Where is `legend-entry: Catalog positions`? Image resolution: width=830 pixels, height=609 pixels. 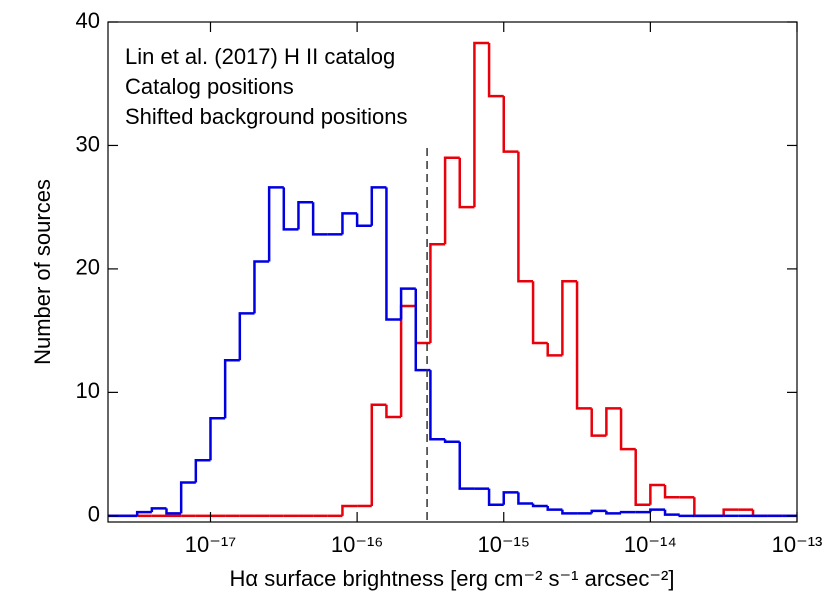
legend-entry: Catalog positions is located at coordinates (209, 86).